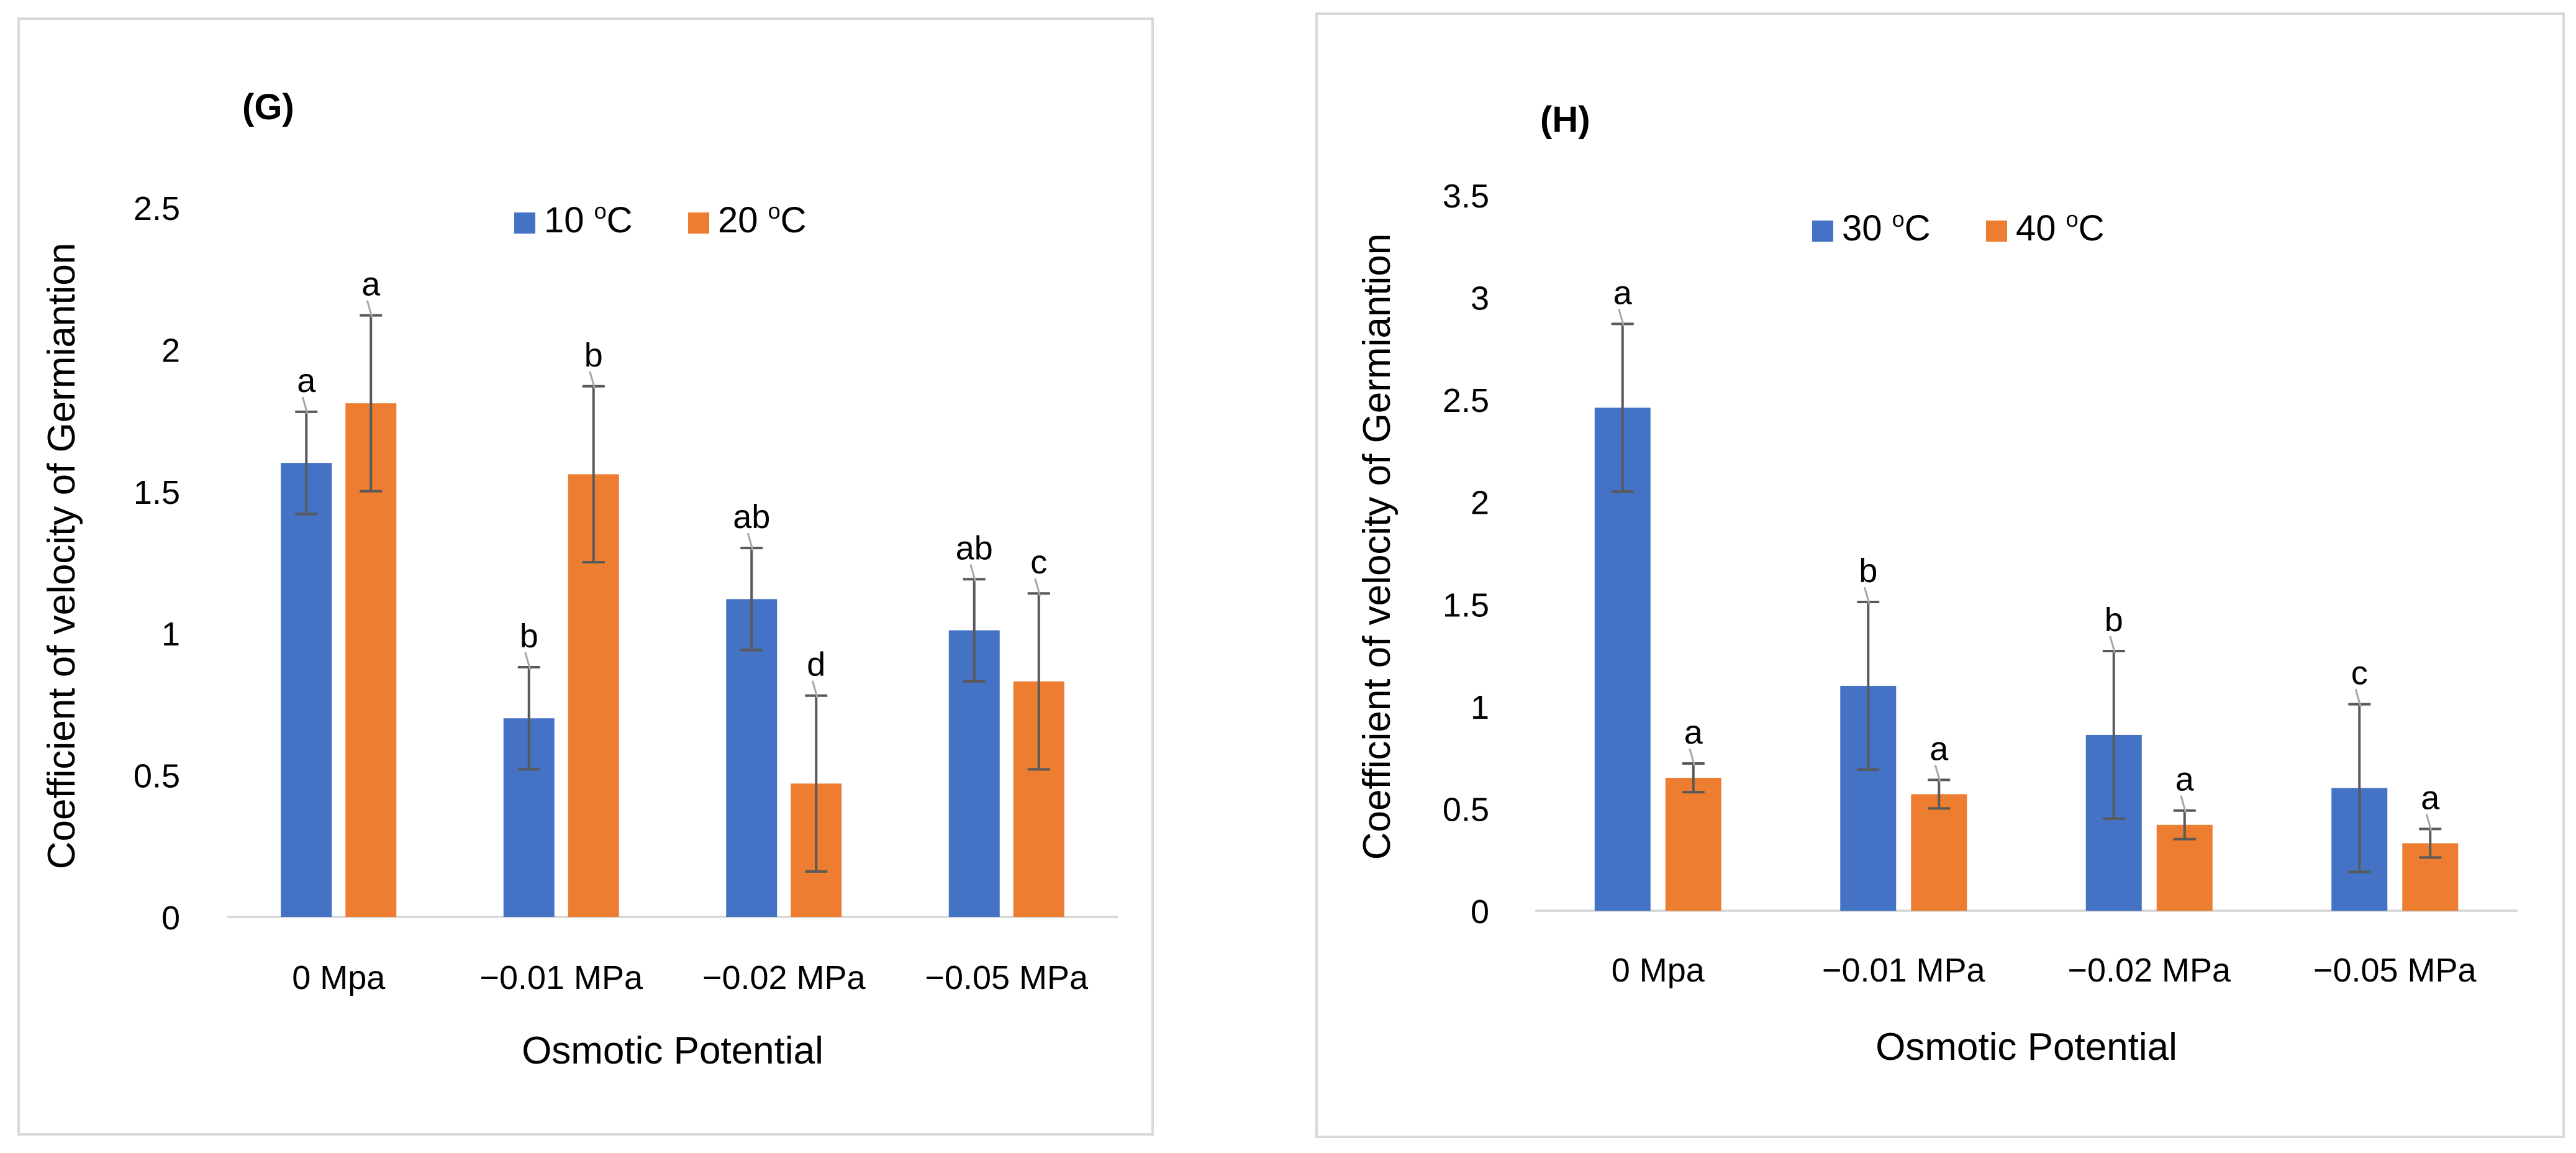  What do you see at coordinates (268, 107) in the screenshot?
I see `panel-label: (G)` at bounding box center [268, 107].